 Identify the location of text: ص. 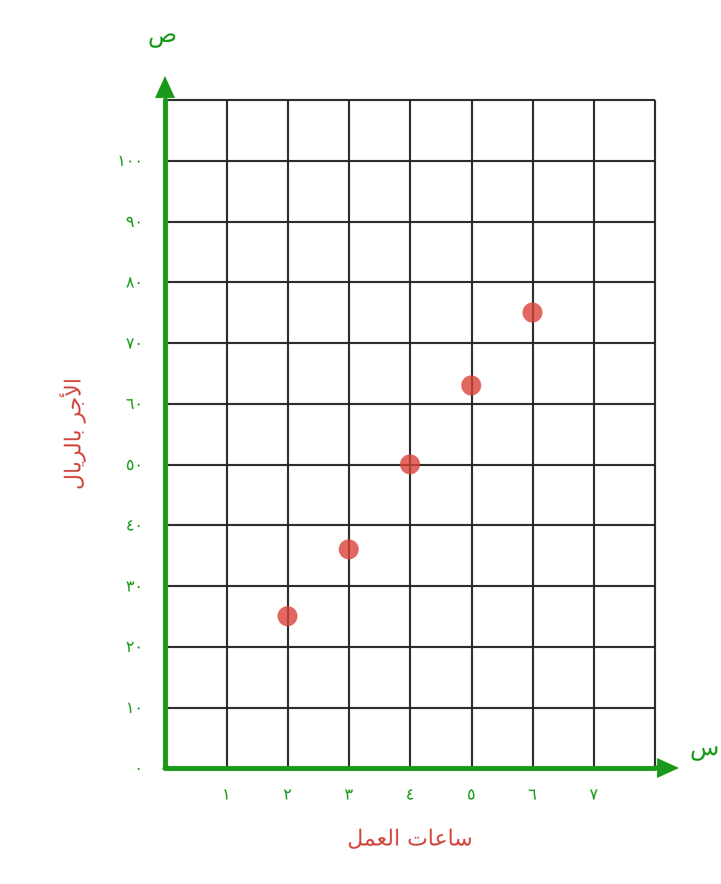
(163, 34).